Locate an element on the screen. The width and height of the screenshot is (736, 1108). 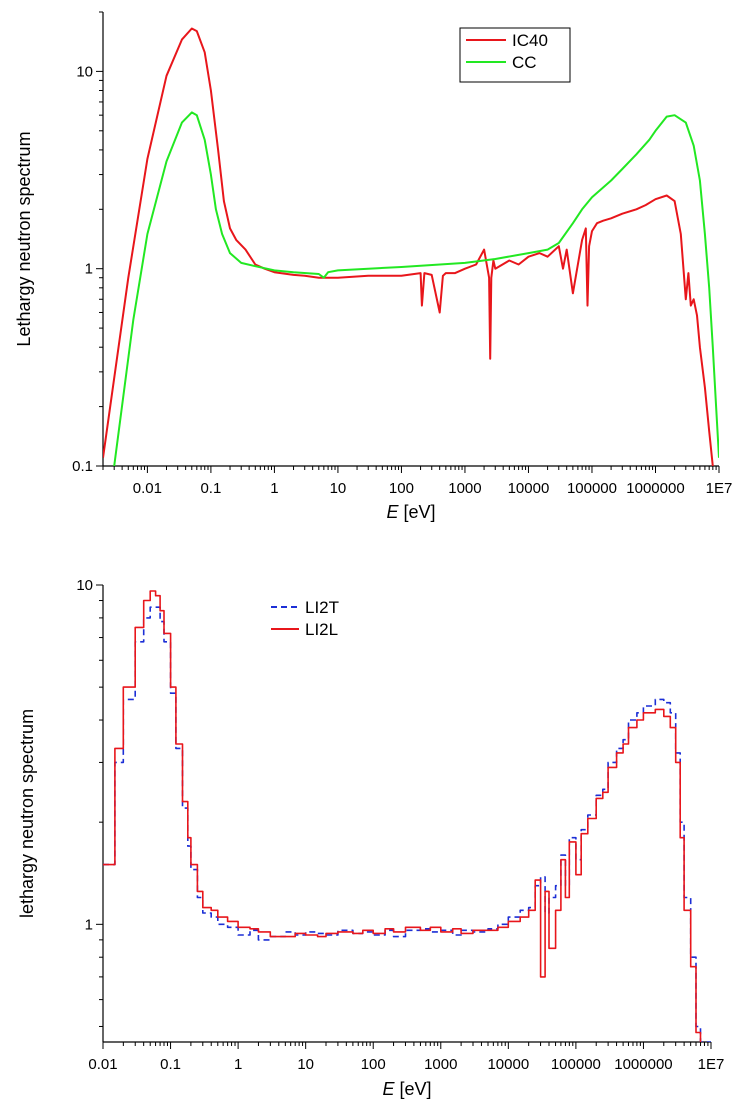
y-axis-label: Lethargy neutron spectrum is located at coordinates (24, 238).